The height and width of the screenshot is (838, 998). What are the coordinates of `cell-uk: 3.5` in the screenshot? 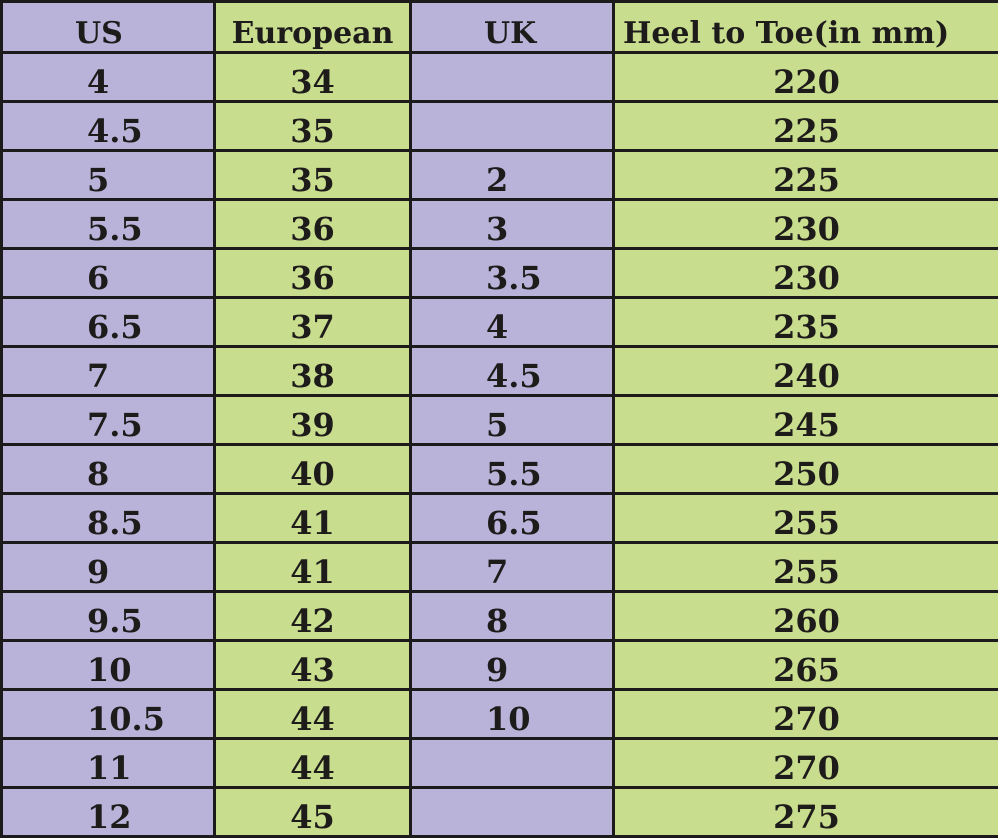 It's located at (512, 273).